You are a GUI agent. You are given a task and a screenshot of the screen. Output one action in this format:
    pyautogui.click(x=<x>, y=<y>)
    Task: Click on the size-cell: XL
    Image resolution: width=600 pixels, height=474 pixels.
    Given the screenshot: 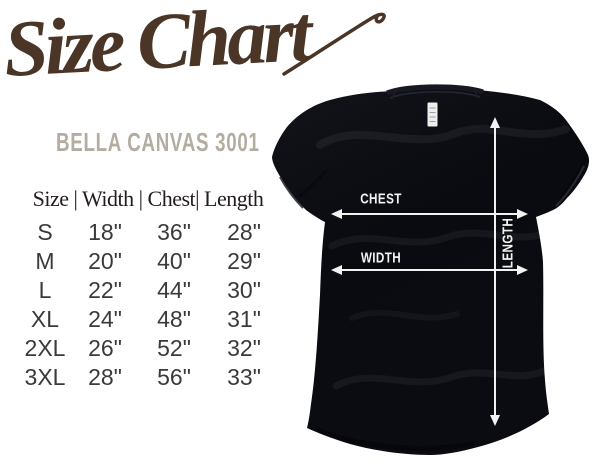 What is the action you would take?
    pyautogui.click(x=45, y=319)
    